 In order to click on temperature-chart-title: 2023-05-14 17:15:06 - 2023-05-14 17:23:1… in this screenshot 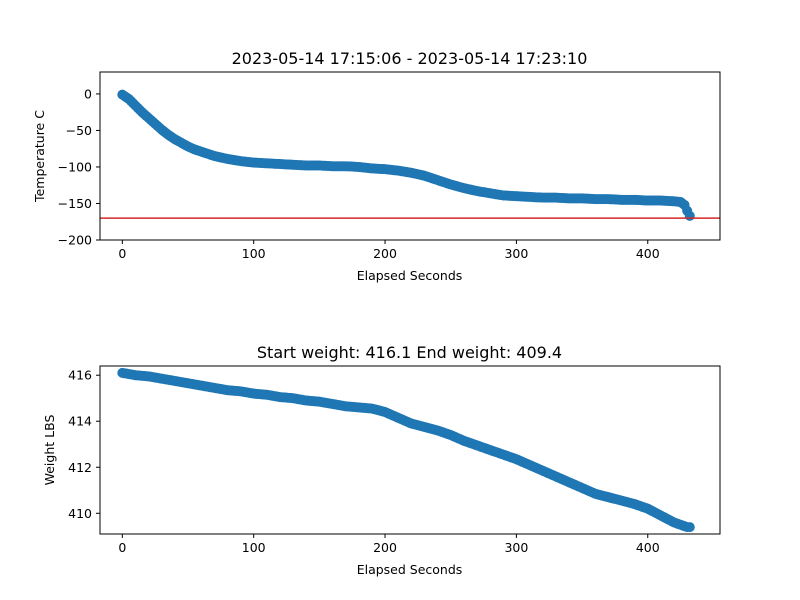, I will do `click(410, 58)`.